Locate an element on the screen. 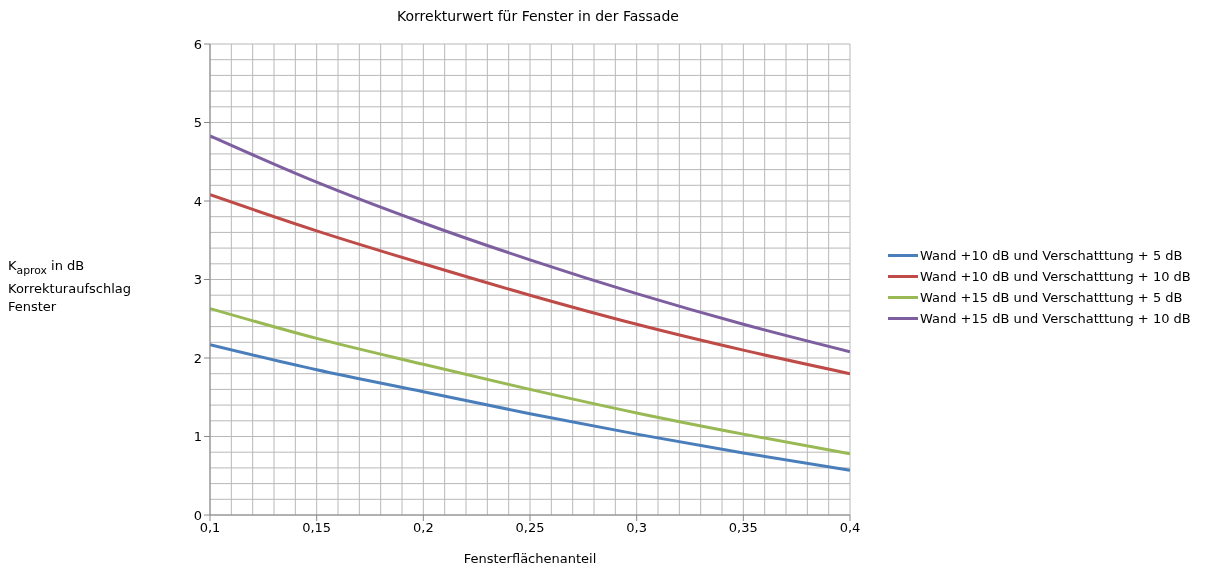  x-tick-label: 0,1 is located at coordinates (210, 528).